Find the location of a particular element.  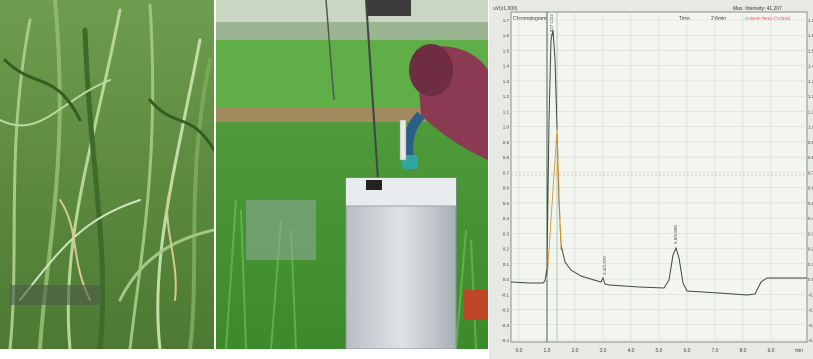

min-header: 2.6min is located at coordinates (718, 19).